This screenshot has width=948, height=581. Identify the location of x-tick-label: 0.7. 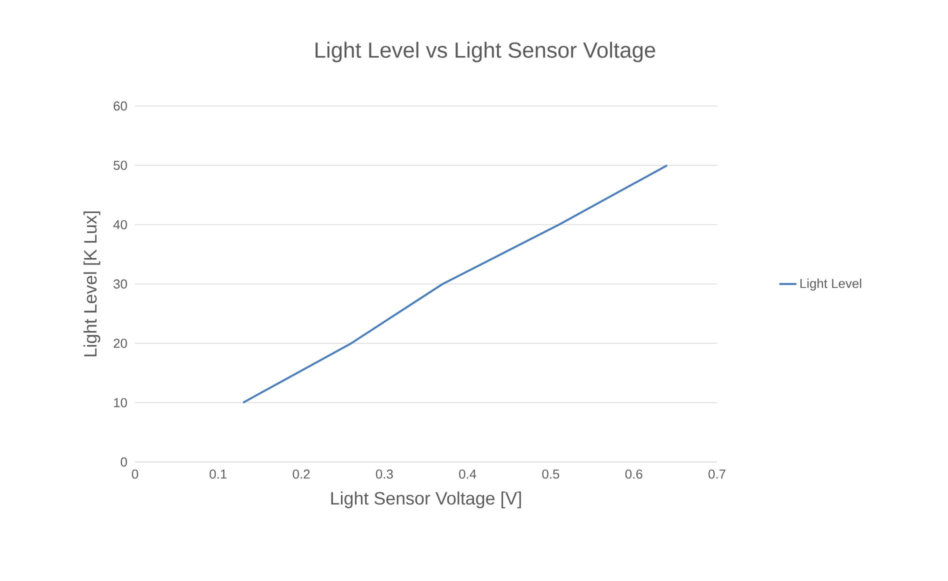
(717, 474).